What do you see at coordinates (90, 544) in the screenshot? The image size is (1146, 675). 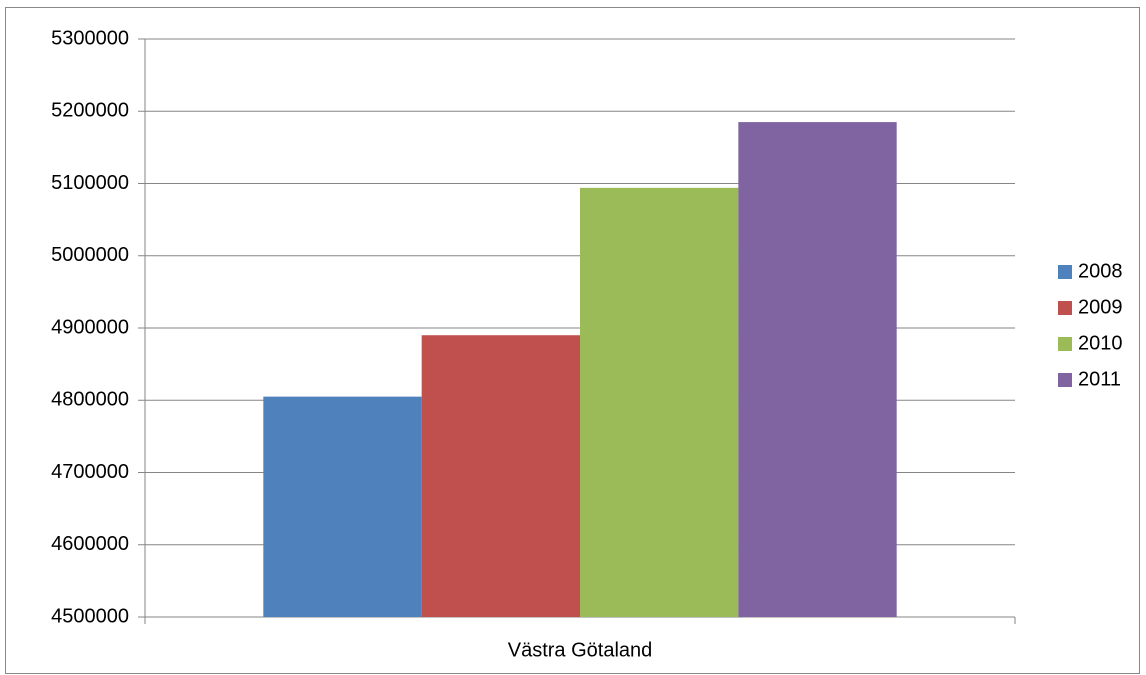 I see `y-tick-label: 4600000` at bounding box center [90, 544].